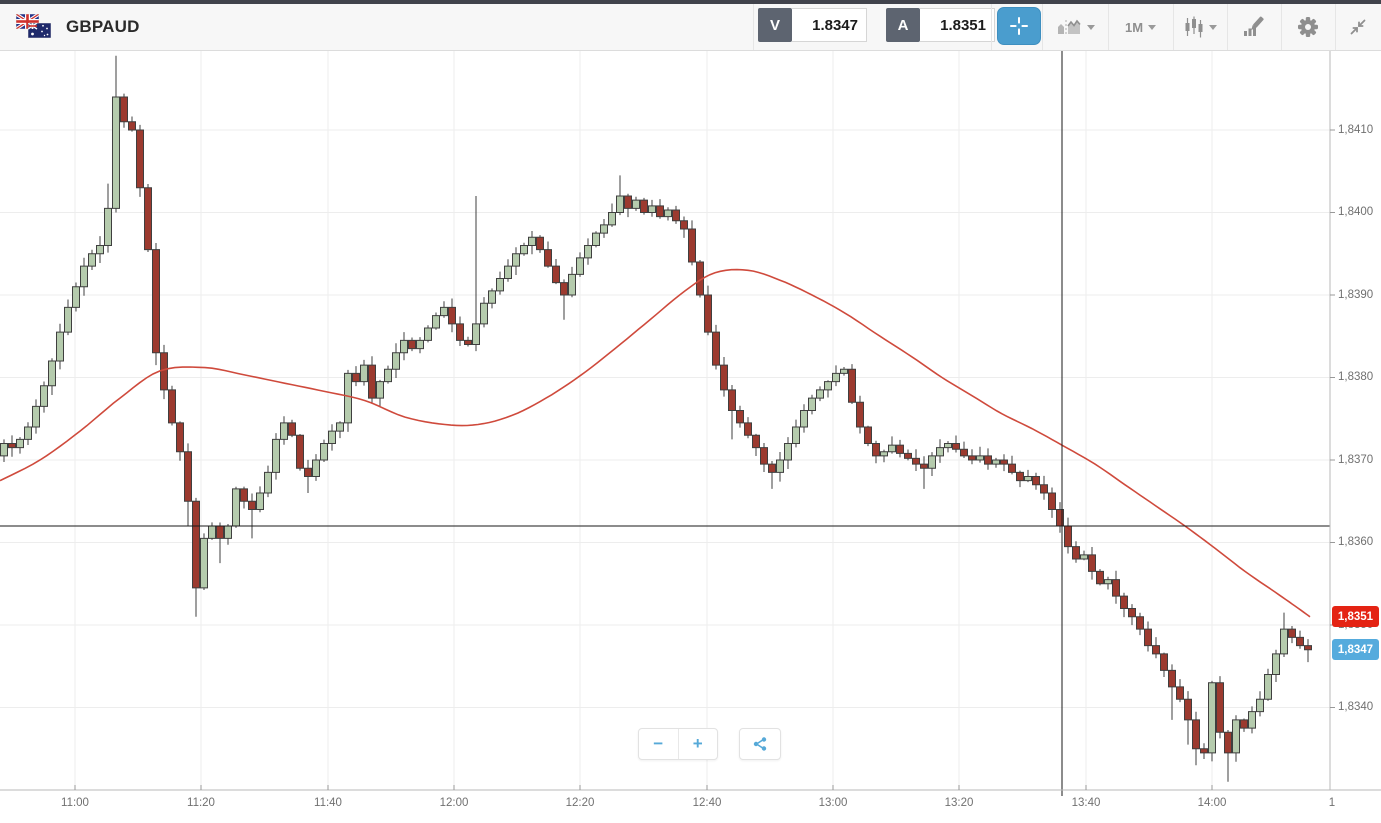 Image resolution: width=1381 pixels, height=823 pixels. I want to click on share-icon, so click(760, 744).